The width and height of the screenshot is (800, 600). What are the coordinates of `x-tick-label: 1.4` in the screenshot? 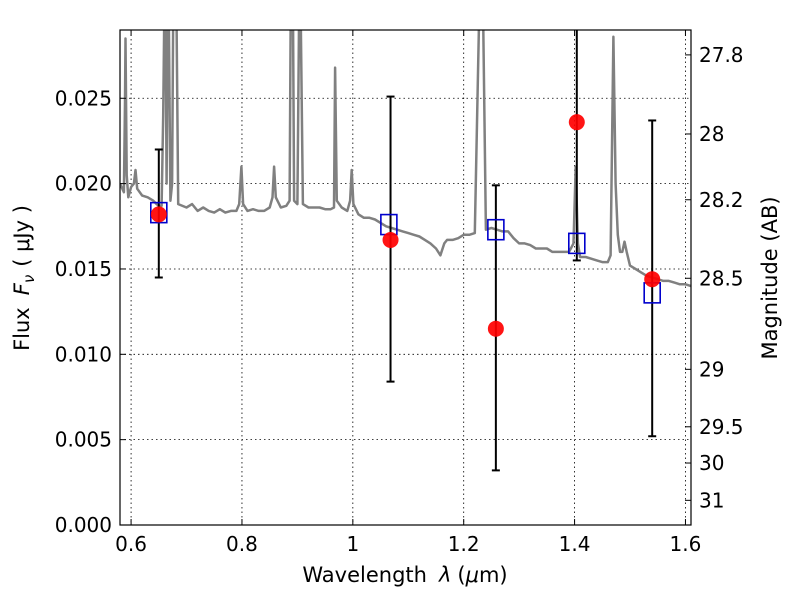 It's located at (575, 544).